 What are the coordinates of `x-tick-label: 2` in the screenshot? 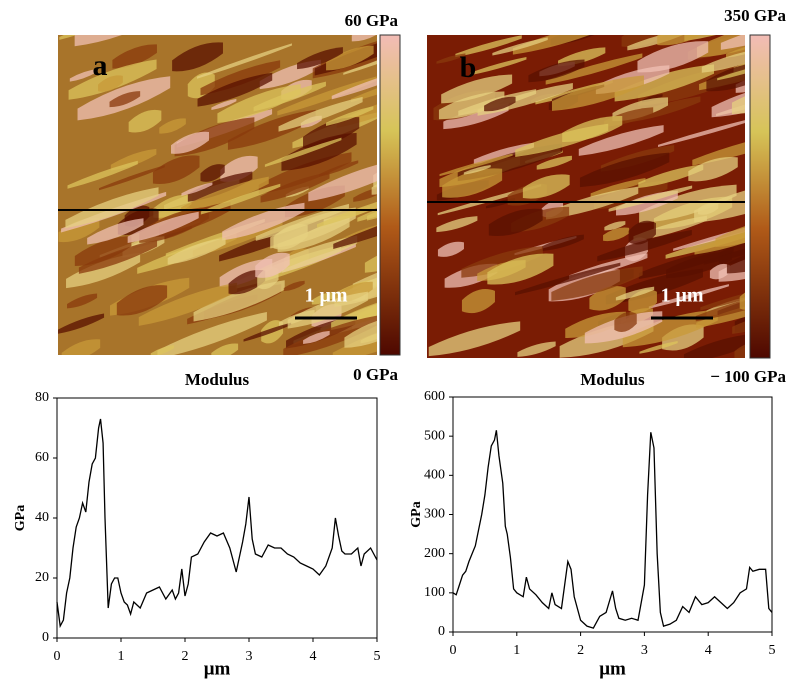 It's located at (185, 656).